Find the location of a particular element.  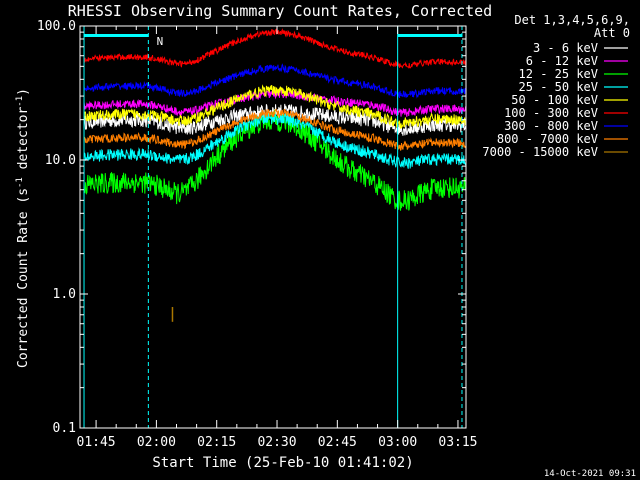

x-tick-label: 03:15 is located at coordinates (457, 442).